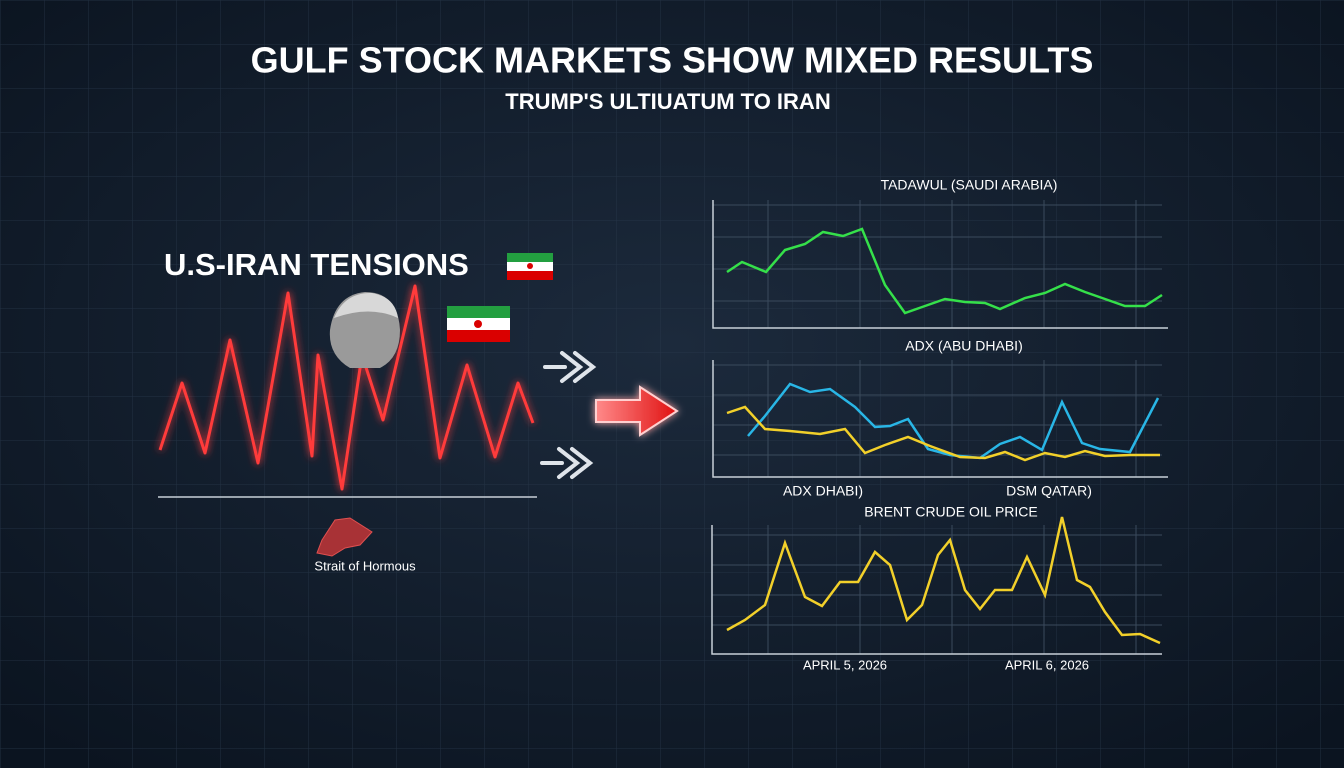  What do you see at coordinates (943, 433) in the screenshot?
I see `dsm-line` at bounding box center [943, 433].